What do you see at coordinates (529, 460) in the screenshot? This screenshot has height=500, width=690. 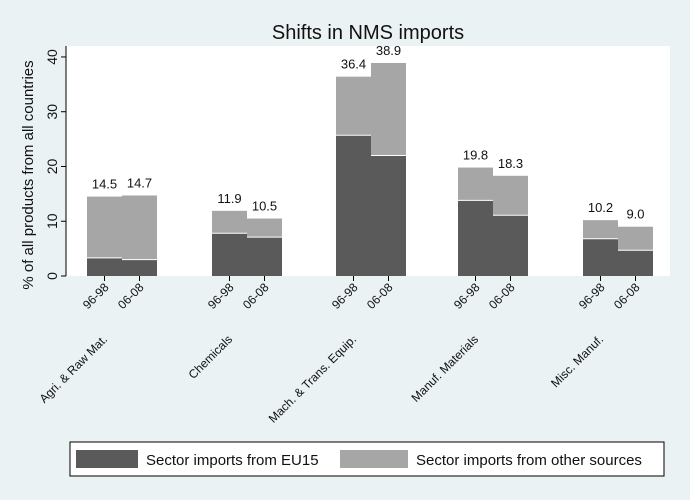 I see `legend-label-other: Sector imports from other sources` at bounding box center [529, 460].